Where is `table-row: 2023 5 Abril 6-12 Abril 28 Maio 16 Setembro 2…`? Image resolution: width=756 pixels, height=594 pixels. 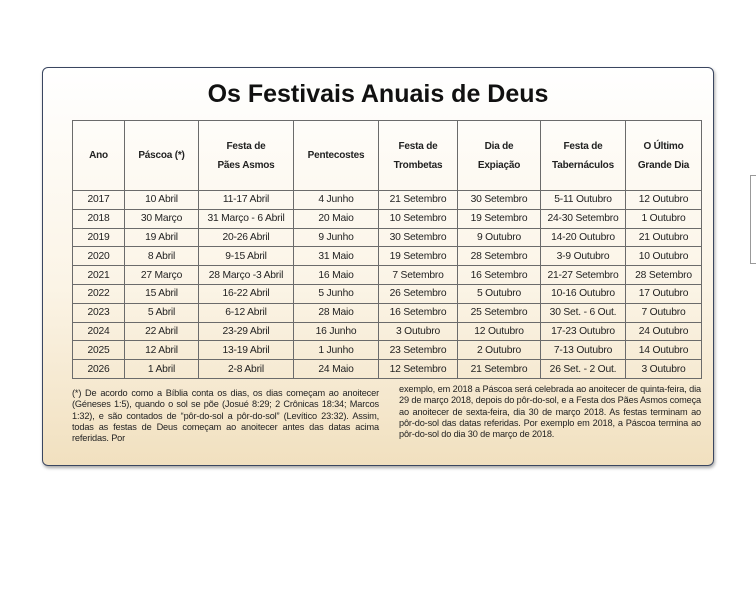
table-row: 2023 5 Abril 6-12 Abril 28 Maio 16 Setembro 2… is located at coordinates (387, 312).